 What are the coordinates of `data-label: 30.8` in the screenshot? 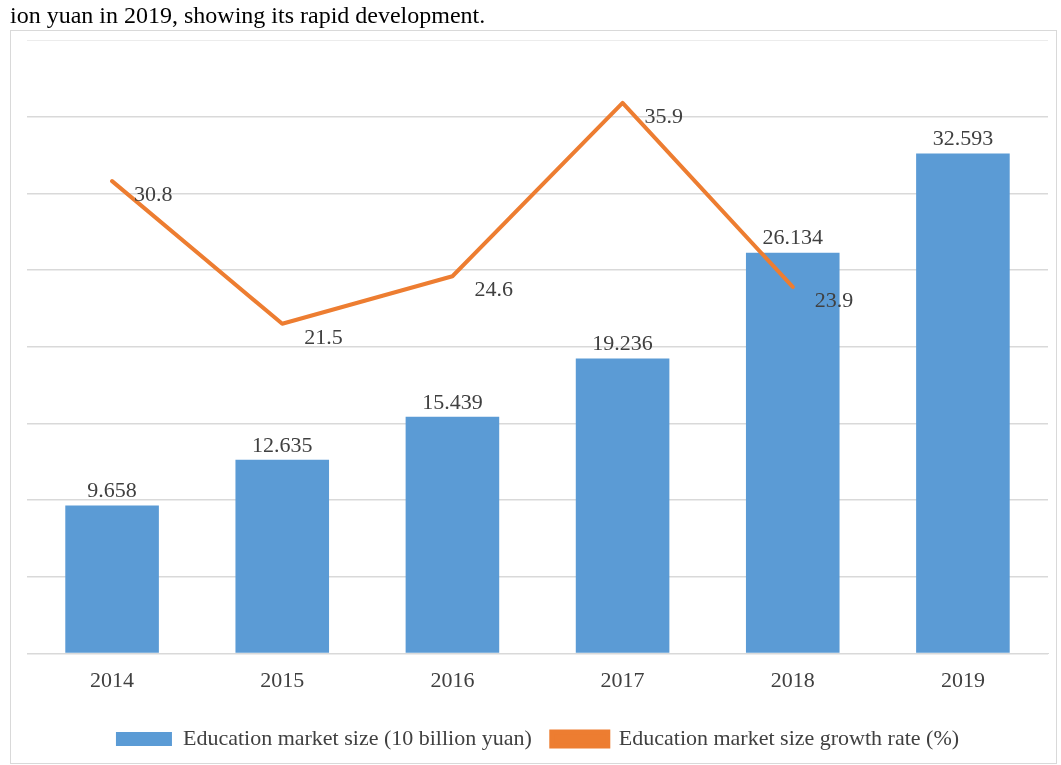 It's located at (153, 193).